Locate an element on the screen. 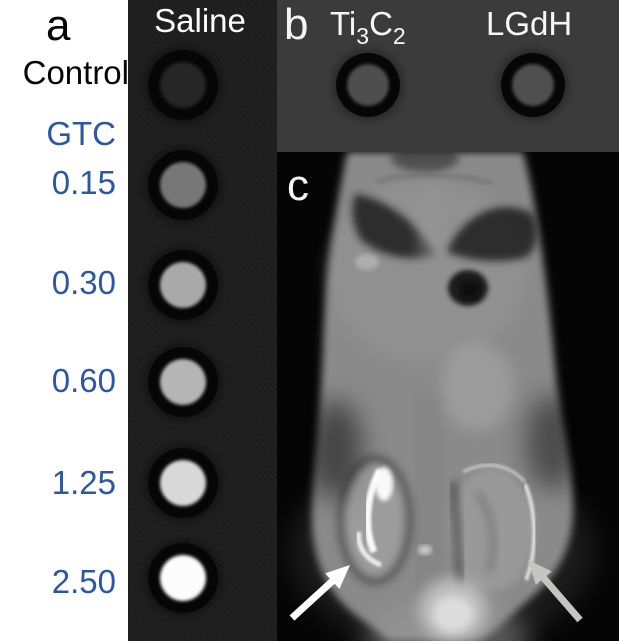 The height and width of the screenshot is (641, 619). mri-waist-shadow-right is located at coordinates (553, 442).